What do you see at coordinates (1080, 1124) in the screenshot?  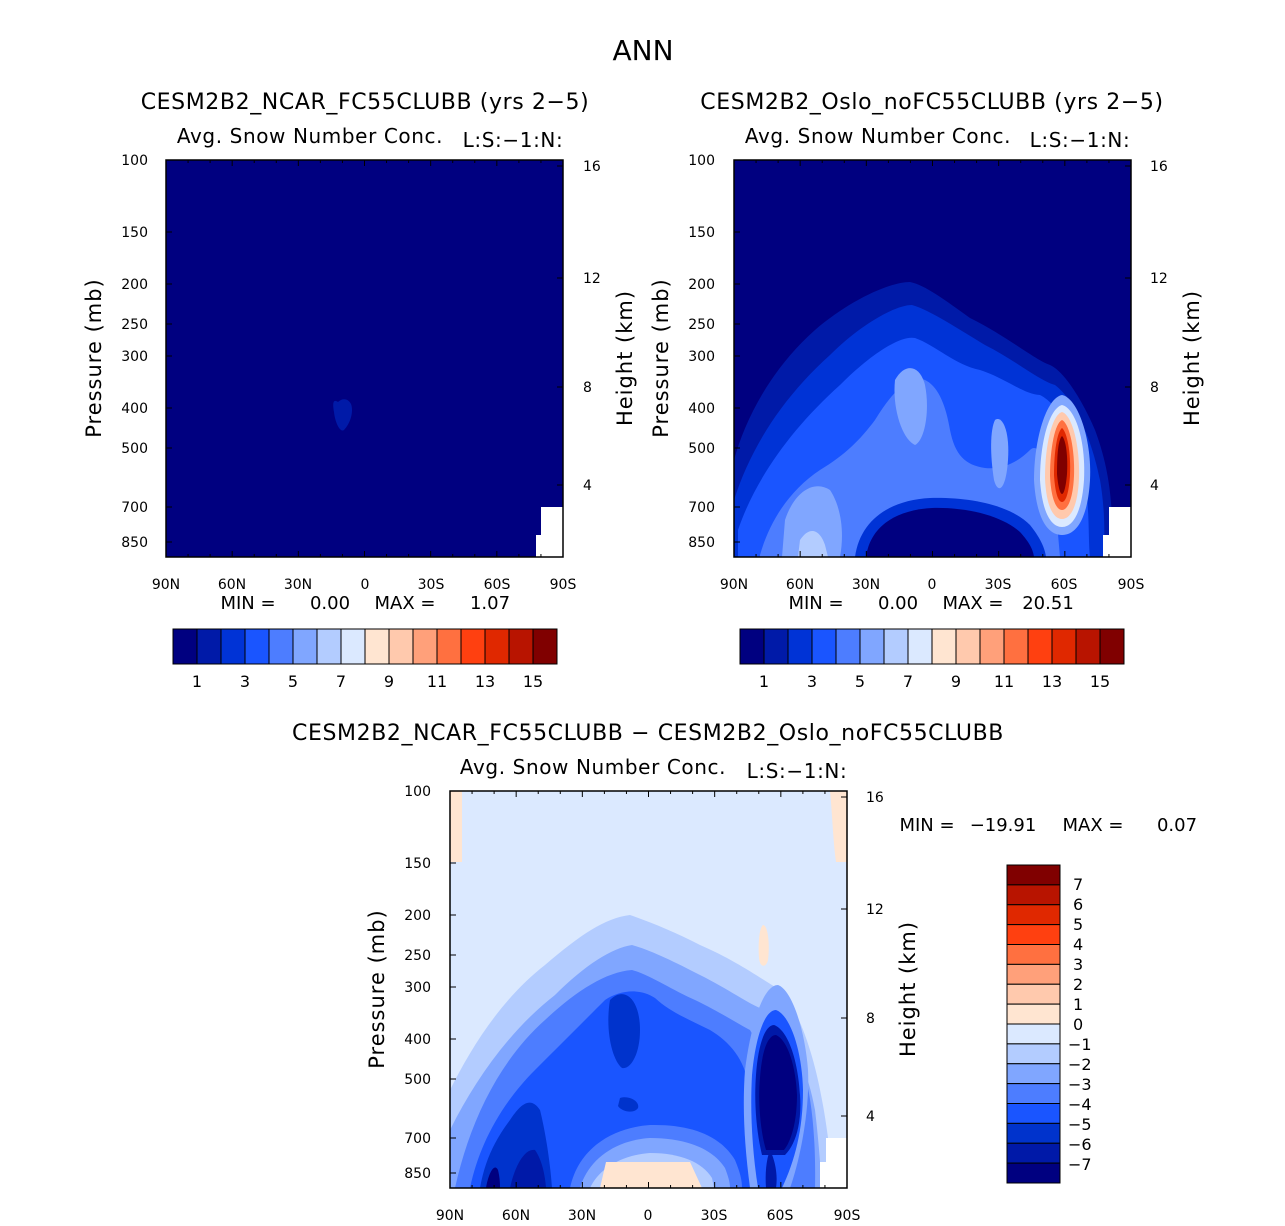 I see `colorbar-label: −5` at bounding box center [1080, 1124].